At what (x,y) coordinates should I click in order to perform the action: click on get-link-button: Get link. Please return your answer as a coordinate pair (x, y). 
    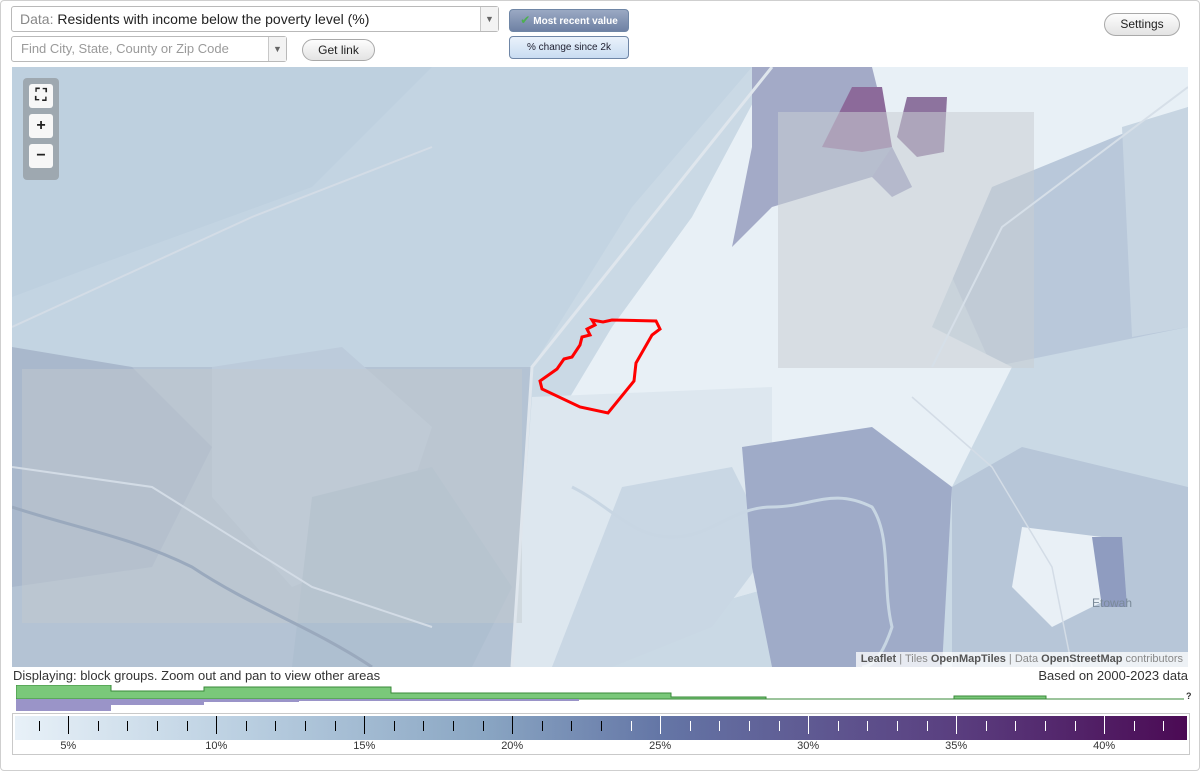
    Looking at the image, I should click on (338, 50).